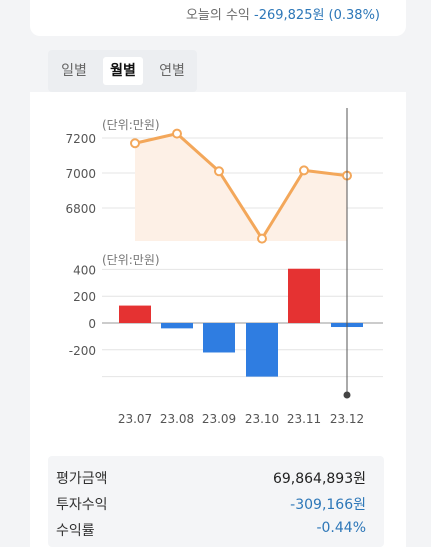 The width and height of the screenshot is (431, 547). Describe the element at coordinates (82, 504) in the screenshot. I see `summary-label: 투자수익` at that location.